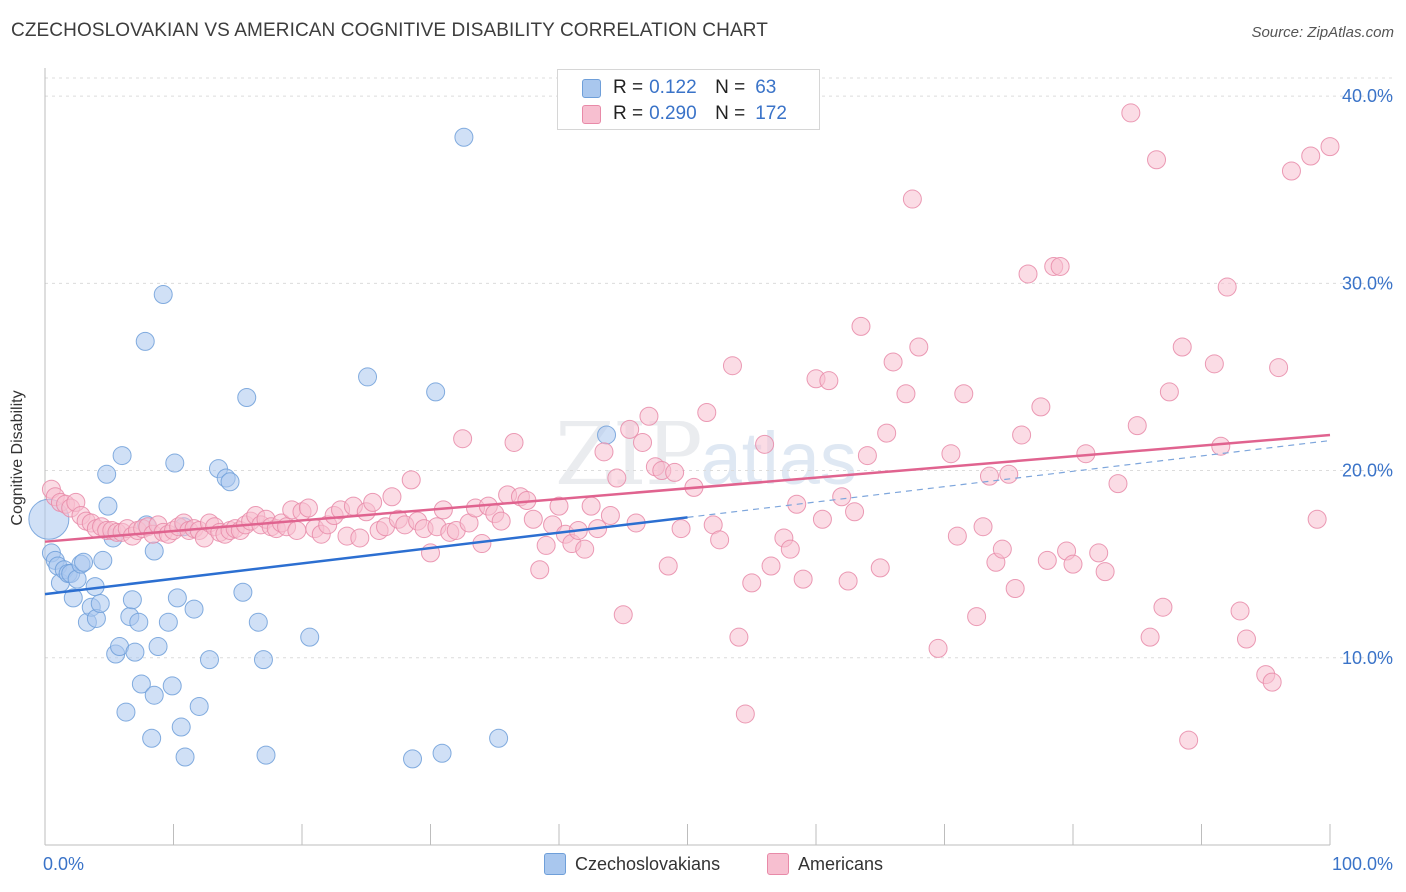 This screenshot has width=1406, height=892. I want to click on x-tick-label: 100.0%, so click(1362, 864).